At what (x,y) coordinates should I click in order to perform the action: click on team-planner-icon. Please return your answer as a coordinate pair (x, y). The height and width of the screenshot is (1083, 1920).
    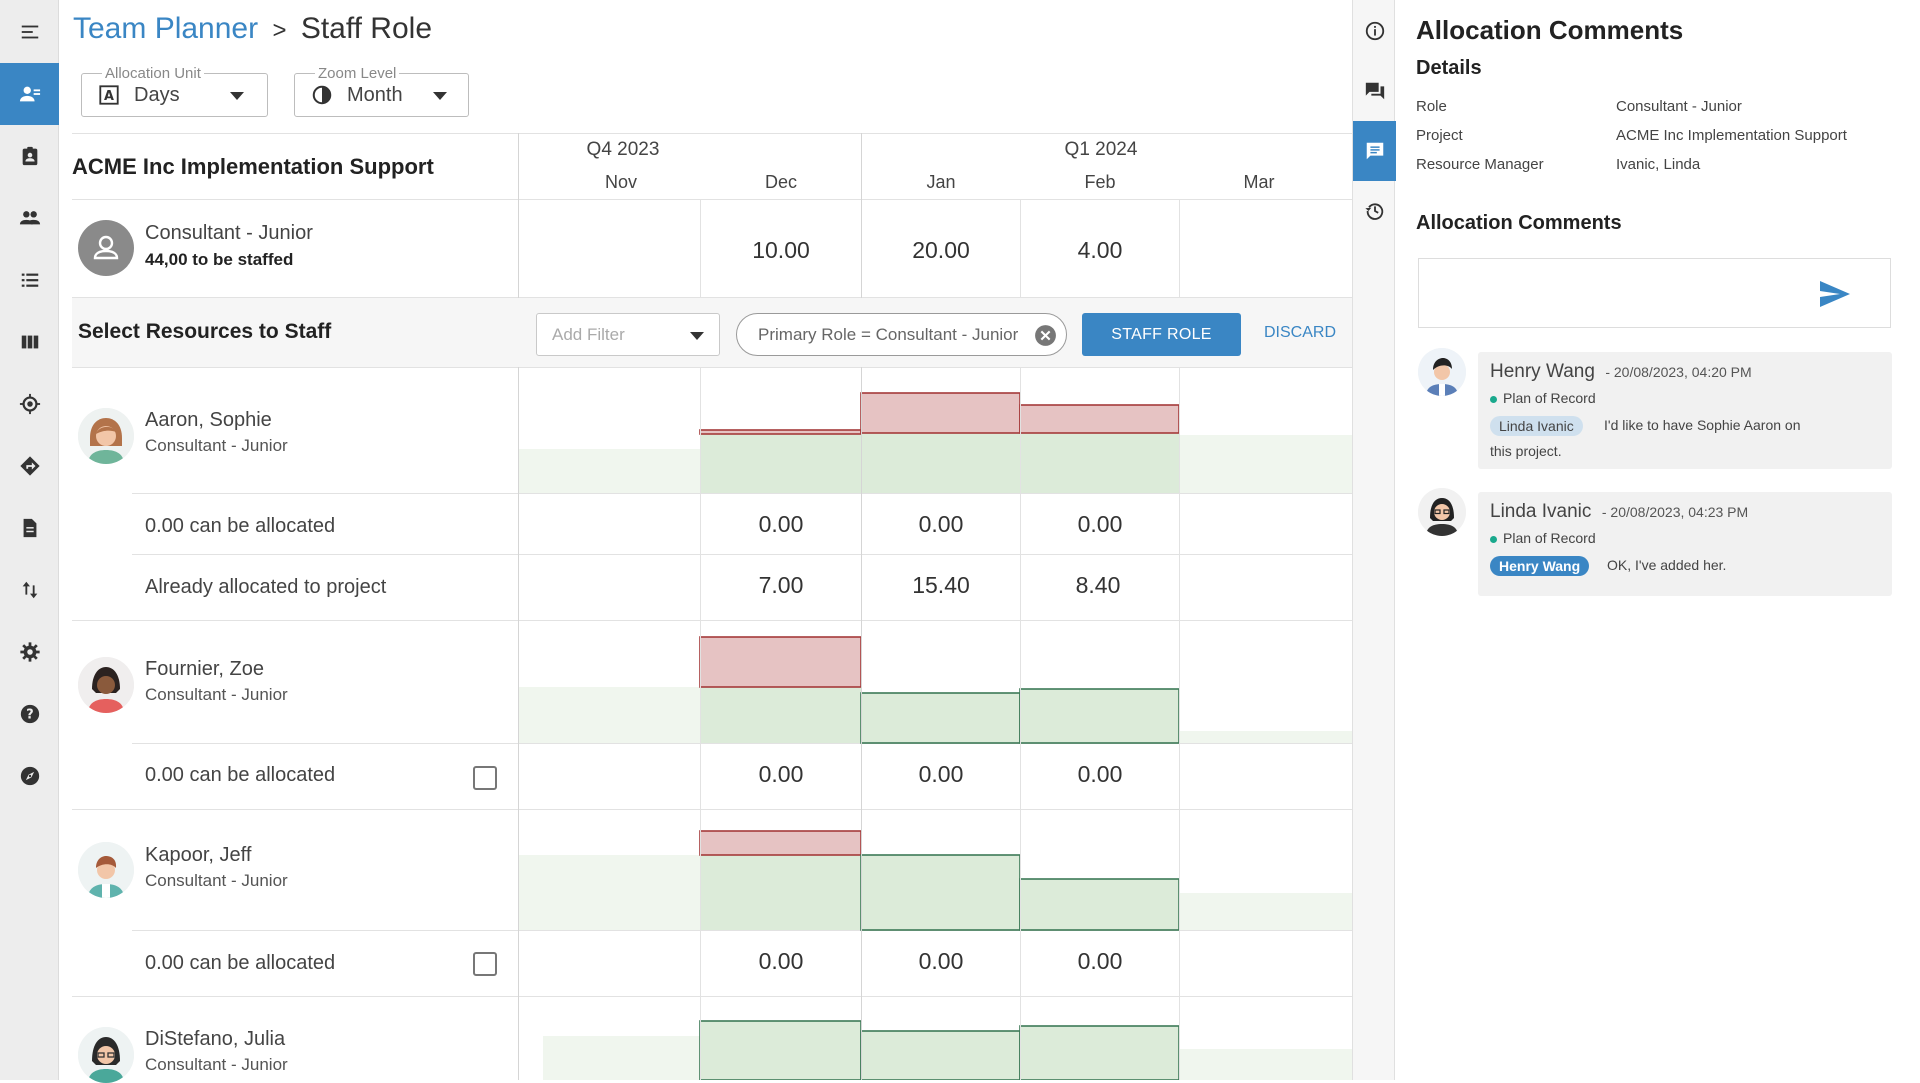
    Looking at the image, I should click on (29, 94).